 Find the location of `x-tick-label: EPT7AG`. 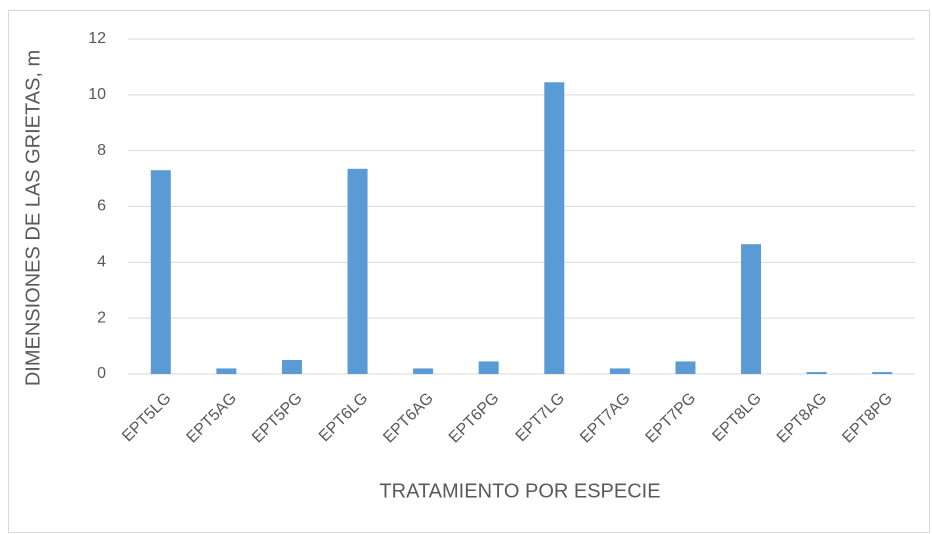

x-tick-label: EPT7AG is located at coordinates (605, 418).